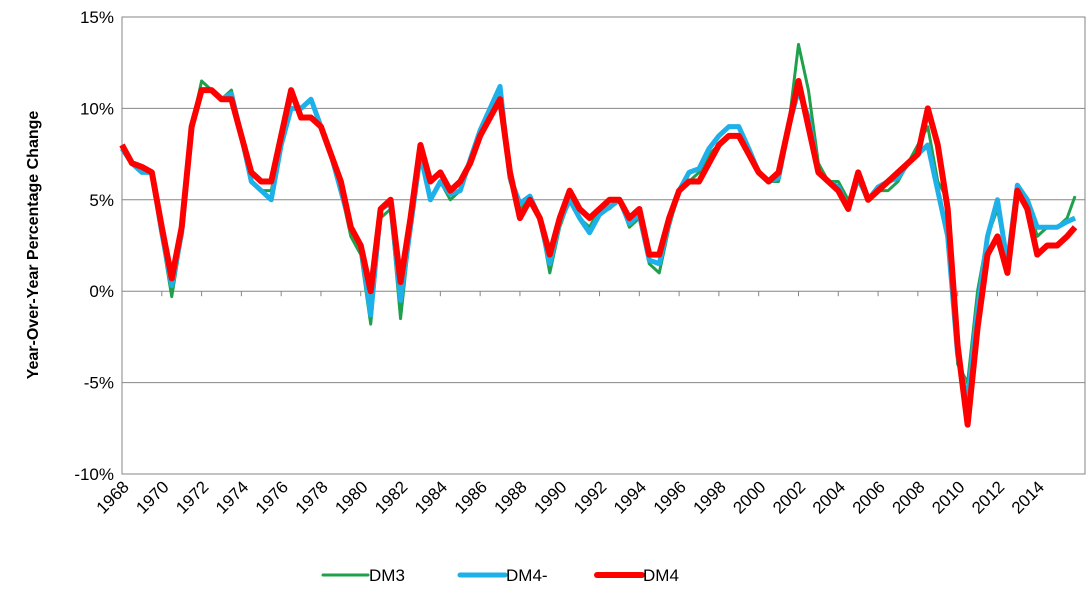 The image size is (1091, 601). I want to click on y-tick-label: 10%, so click(97, 108).